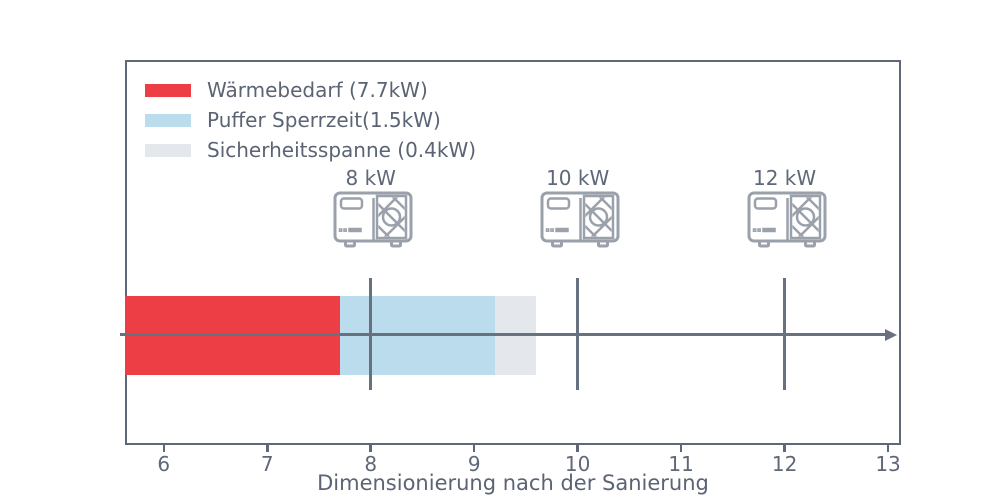 The height and width of the screenshot is (500, 1000). I want to click on power-axis-arrow-head-icon, so click(891, 334).